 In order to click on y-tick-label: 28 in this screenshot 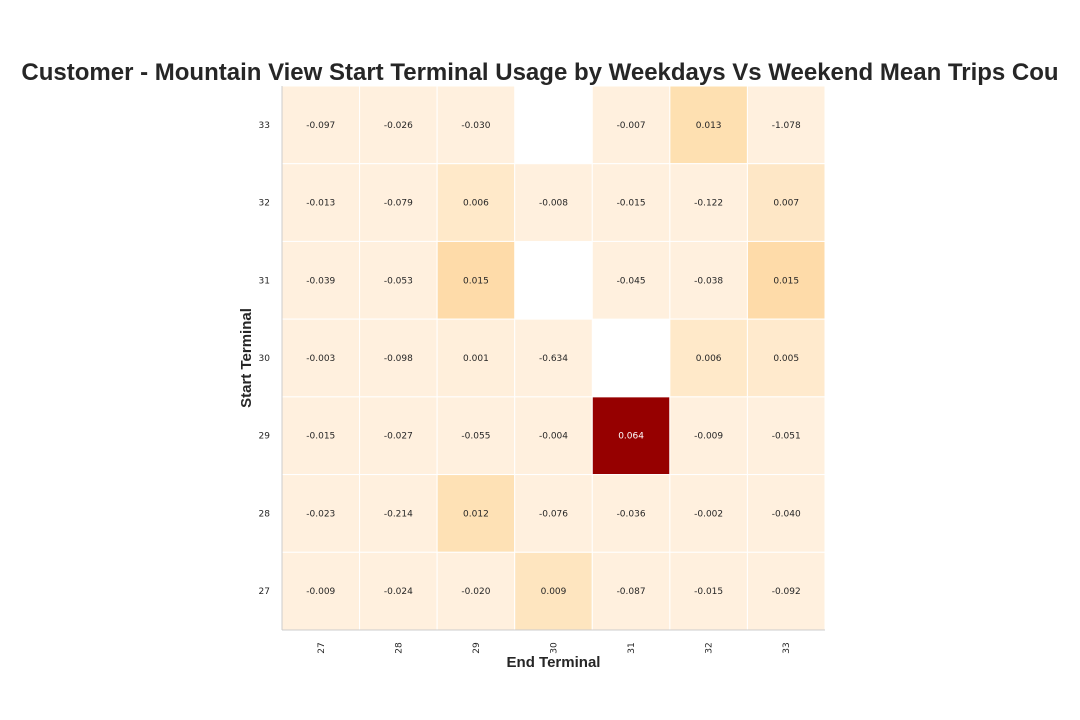, I will do `click(265, 514)`.